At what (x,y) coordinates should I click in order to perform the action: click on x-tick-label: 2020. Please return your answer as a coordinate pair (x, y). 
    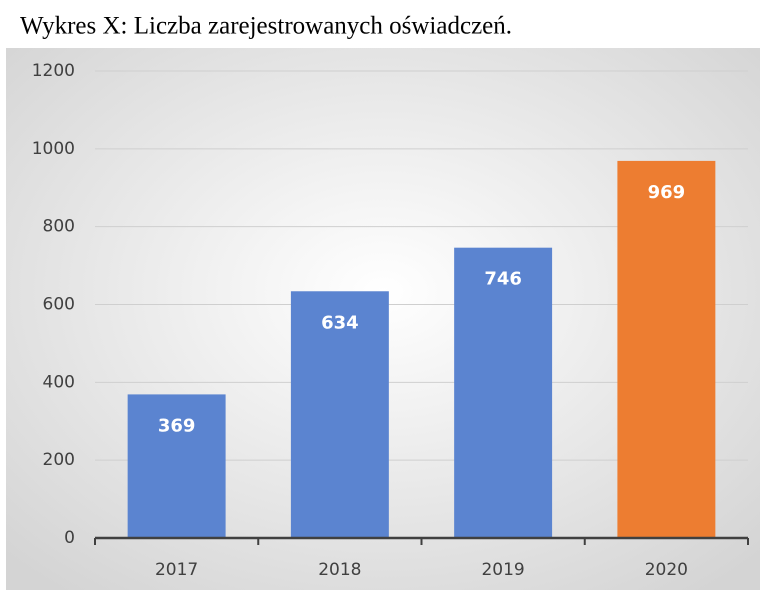
    Looking at the image, I should click on (666, 570).